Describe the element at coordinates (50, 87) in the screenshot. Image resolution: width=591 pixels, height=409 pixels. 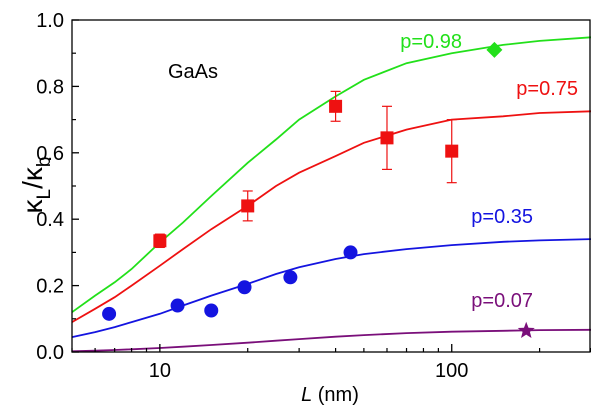
I see `y-tick-label: 0.8` at that location.